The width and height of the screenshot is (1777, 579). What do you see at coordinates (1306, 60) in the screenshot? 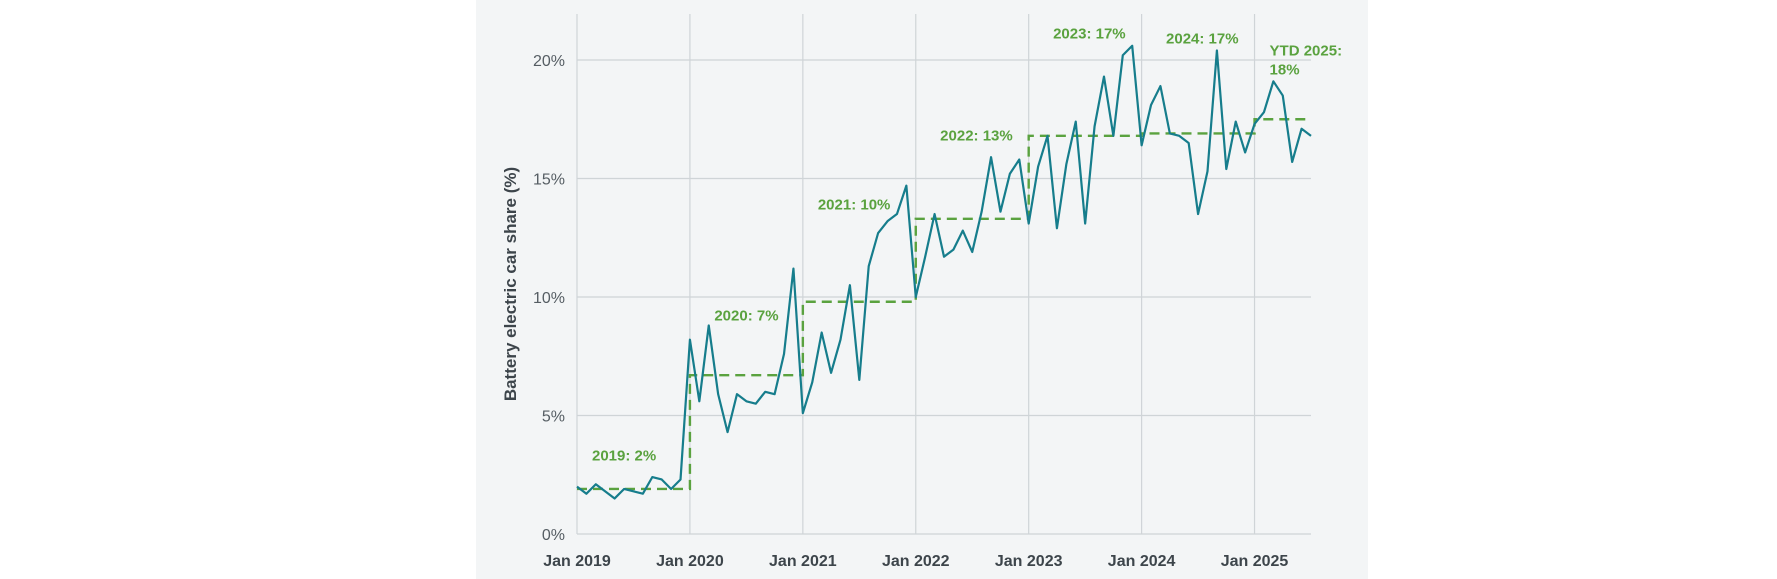
I see `annotation-6: YTD 2025: 18%` at bounding box center [1306, 60].